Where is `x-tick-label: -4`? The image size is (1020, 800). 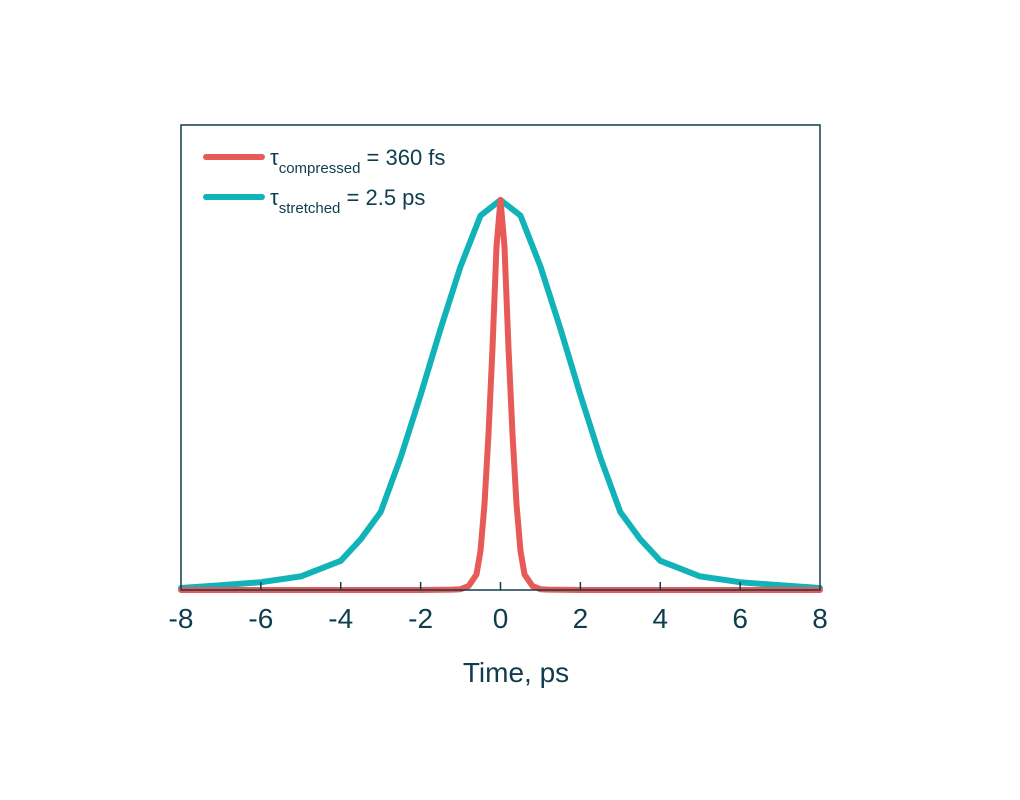 x-tick-label: -4 is located at coordinates (340, 618).